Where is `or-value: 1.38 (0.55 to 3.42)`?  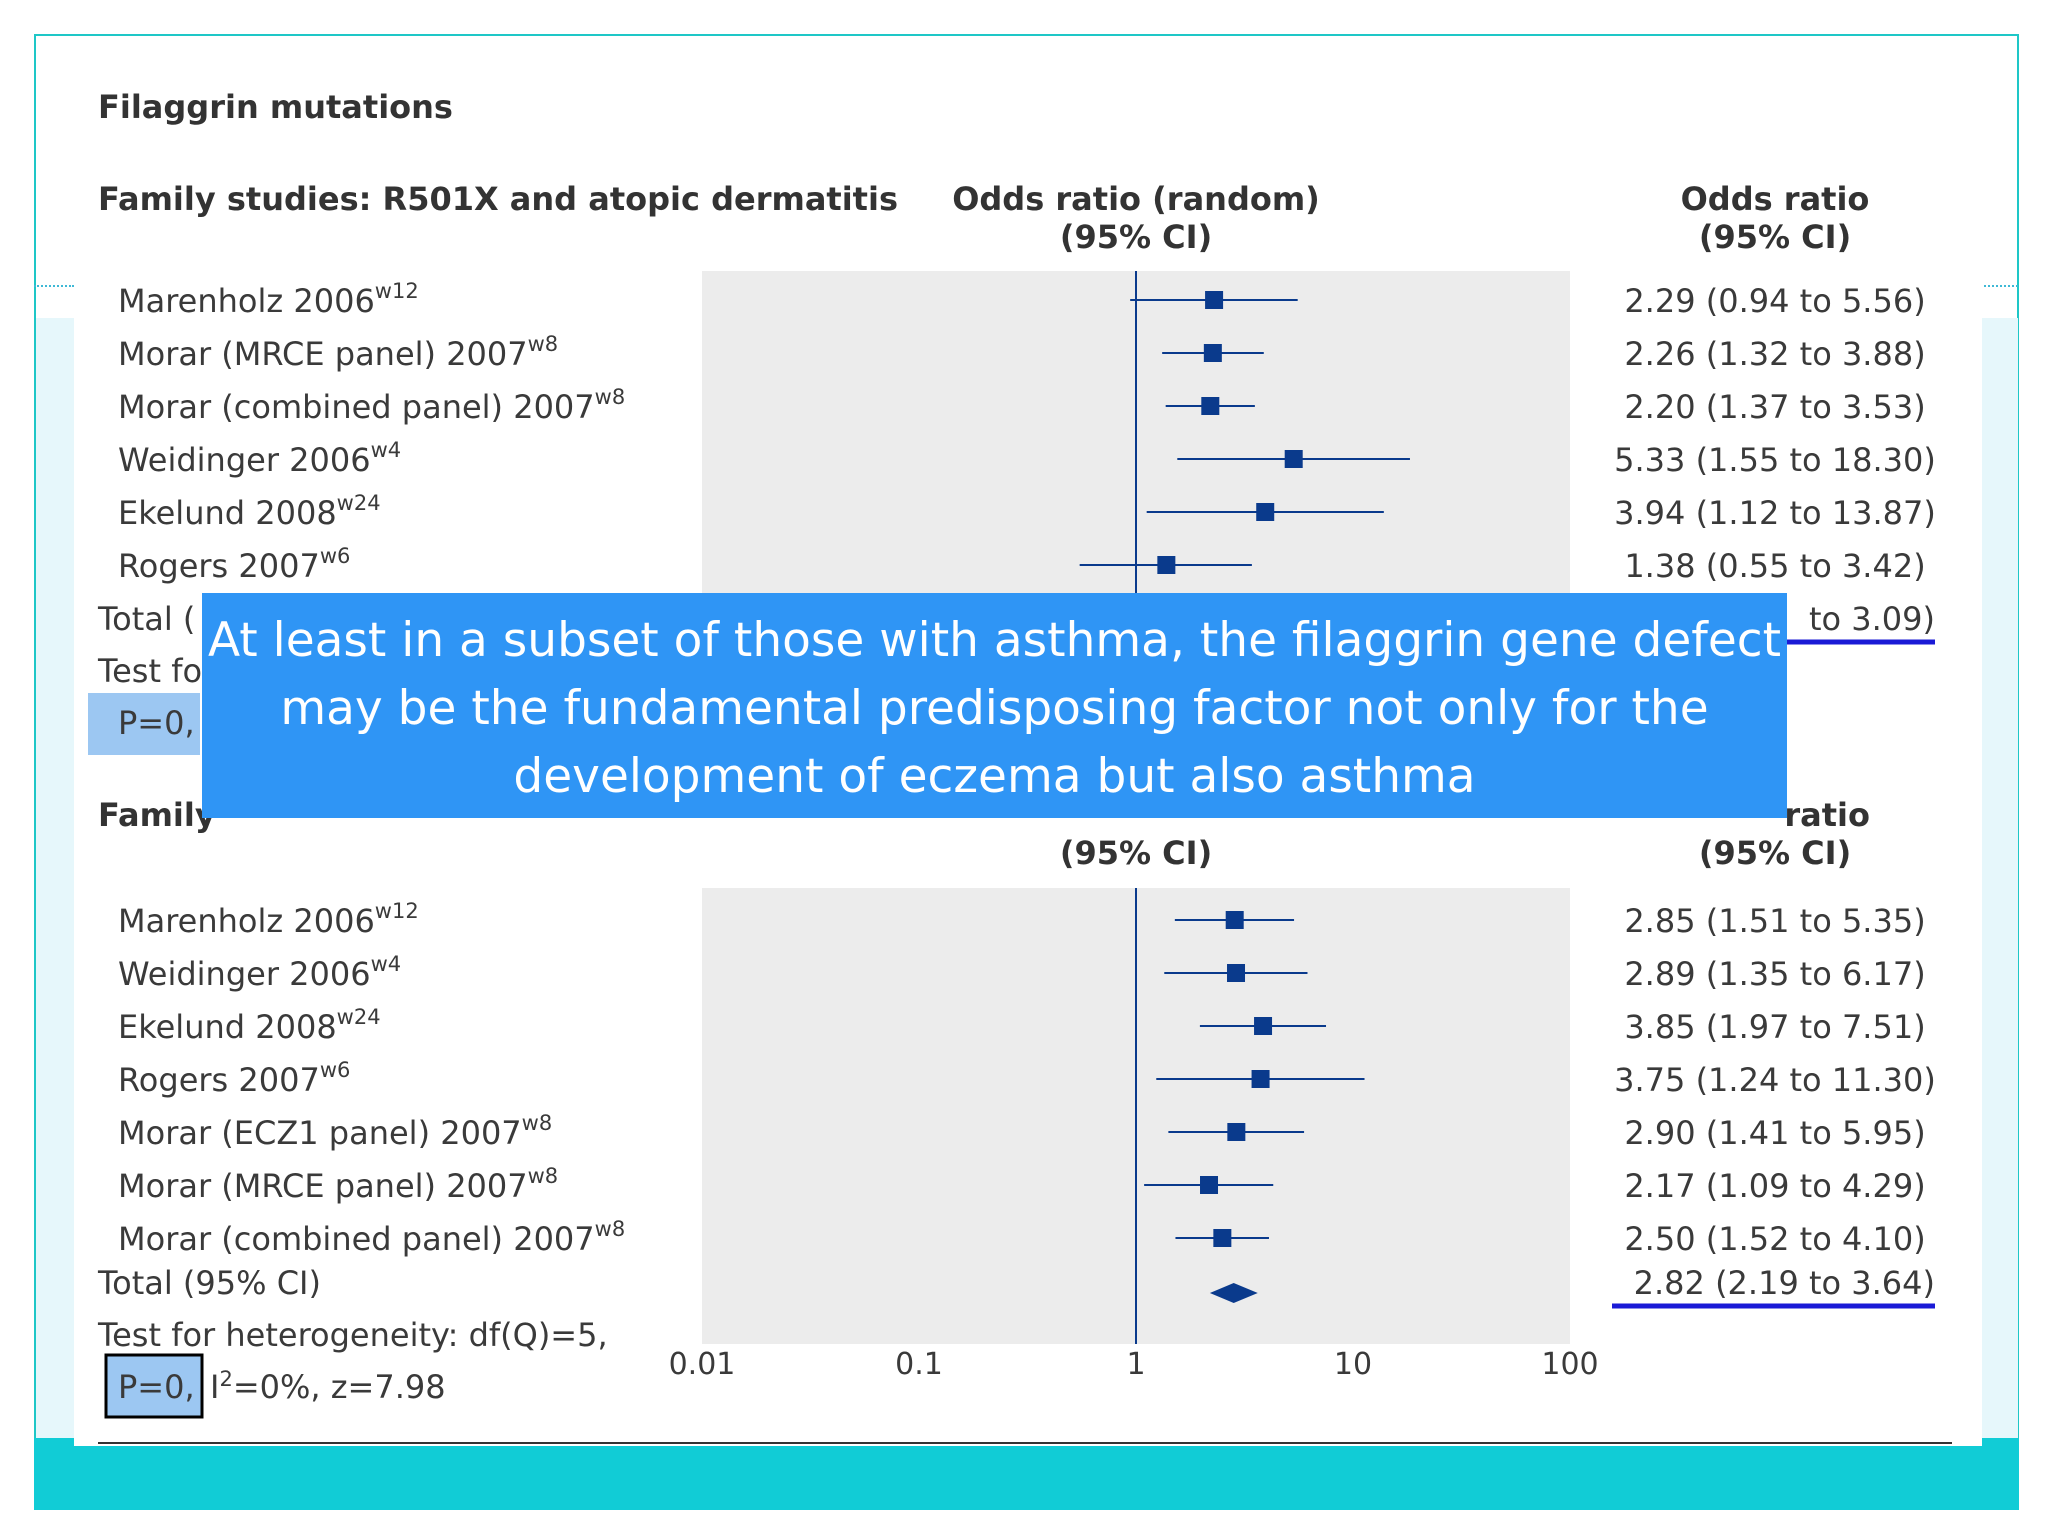 or-value: 1.38 (0.55 to 3.42) is located at coordinates (1774, 566).